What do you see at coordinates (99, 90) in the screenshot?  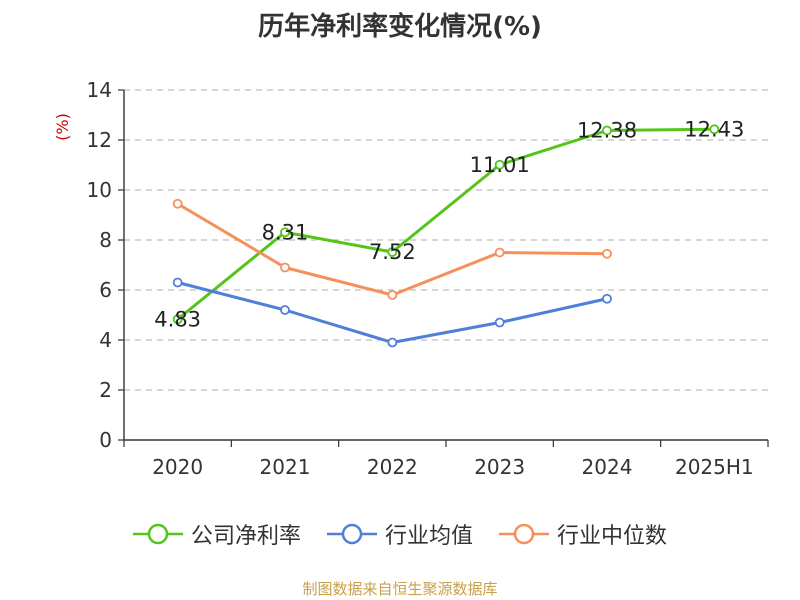 I see `y-tick-label: 14` at bounding box center [99, 90].